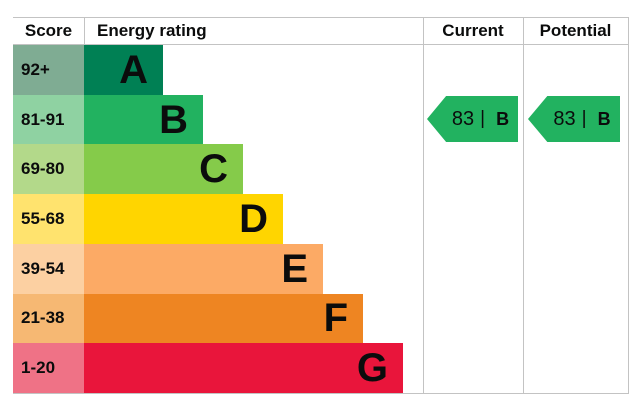  I want to click on band-score-range-d: 55-68, so click(48, 219).